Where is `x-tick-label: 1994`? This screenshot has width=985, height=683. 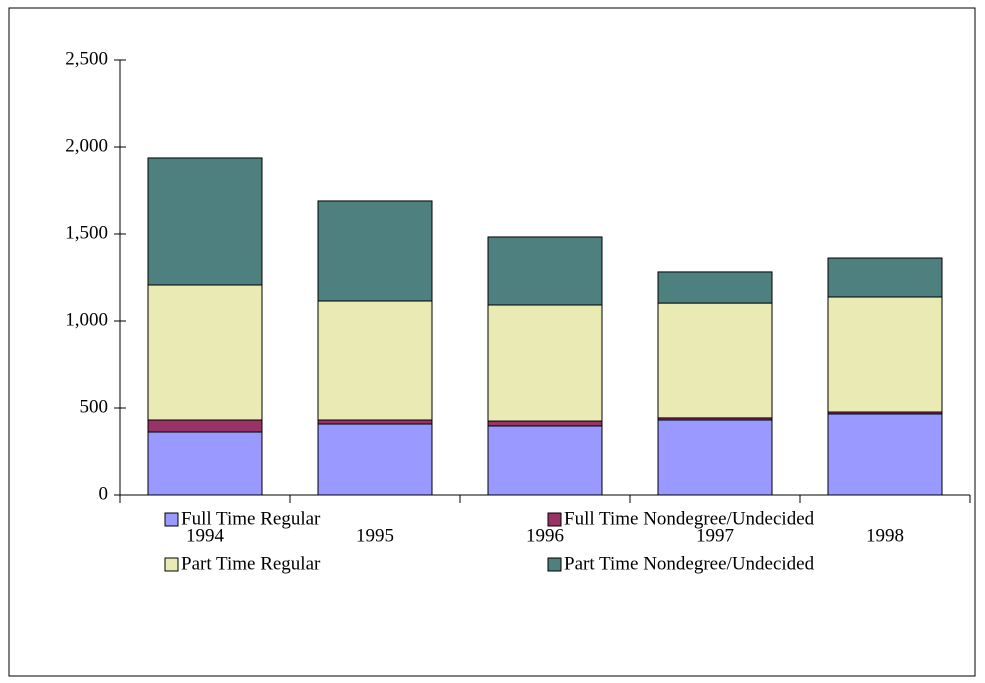
x-tick-label: 1994 is located at coordinates (205, 535).